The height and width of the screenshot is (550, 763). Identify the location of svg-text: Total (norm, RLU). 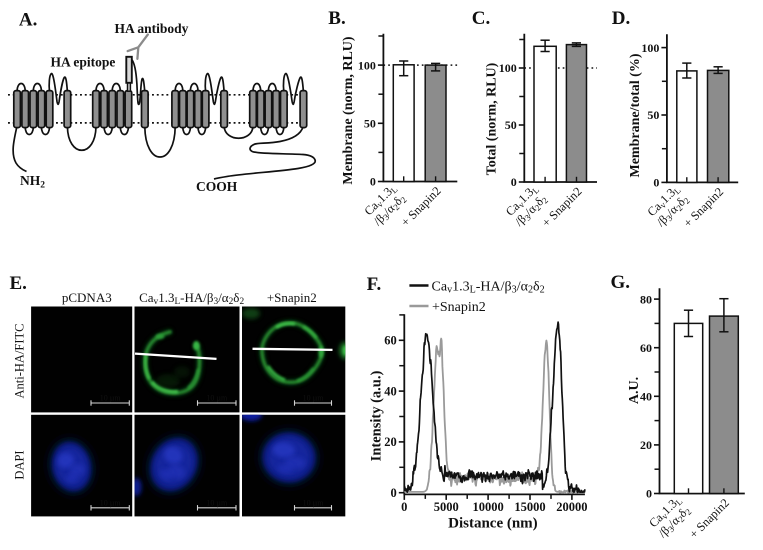
(492, 118).